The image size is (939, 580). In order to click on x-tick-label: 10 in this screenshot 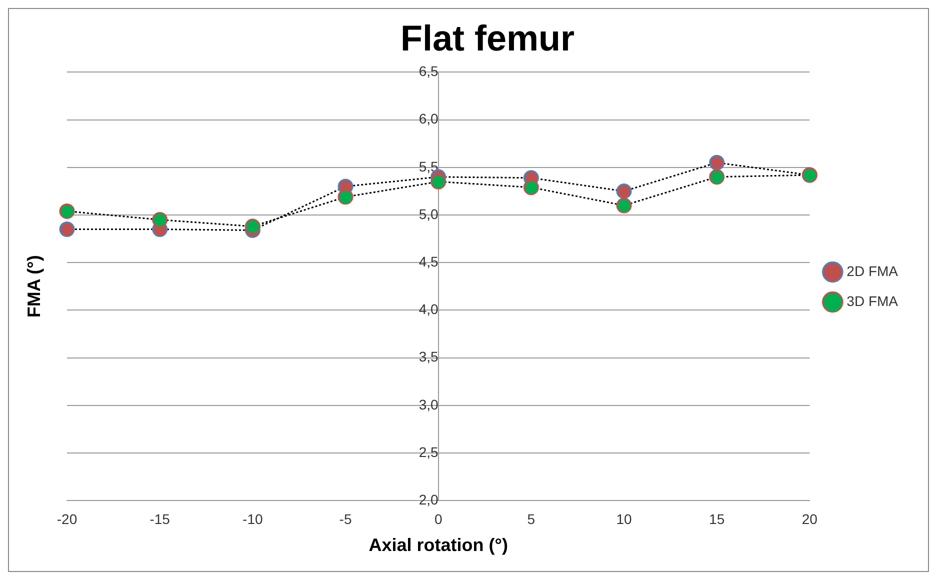, I will do `click(624, 518)`.